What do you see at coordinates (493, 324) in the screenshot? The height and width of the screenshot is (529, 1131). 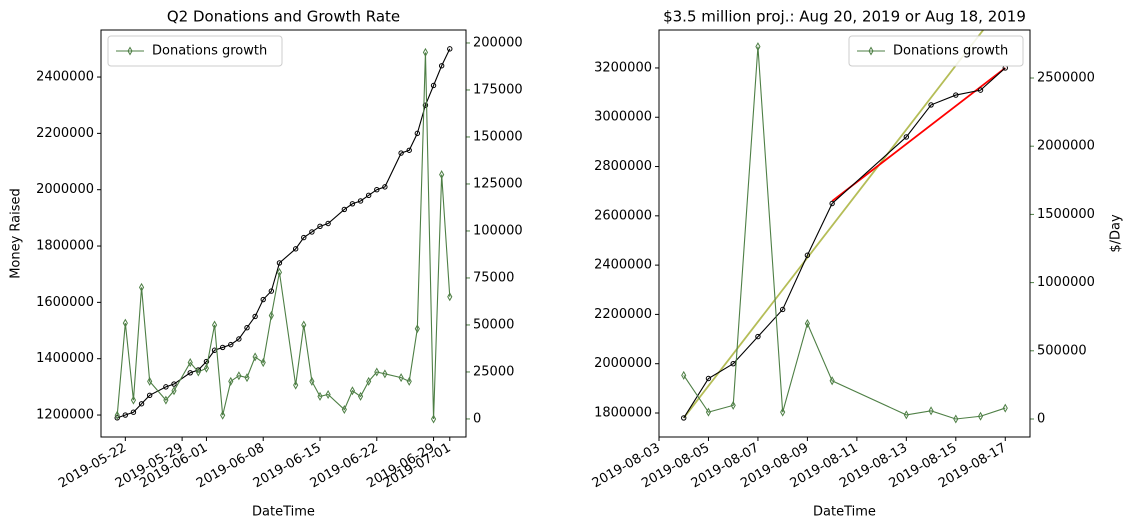 I see `y2-tick-label: 50000` at bounding box center [493, 324].